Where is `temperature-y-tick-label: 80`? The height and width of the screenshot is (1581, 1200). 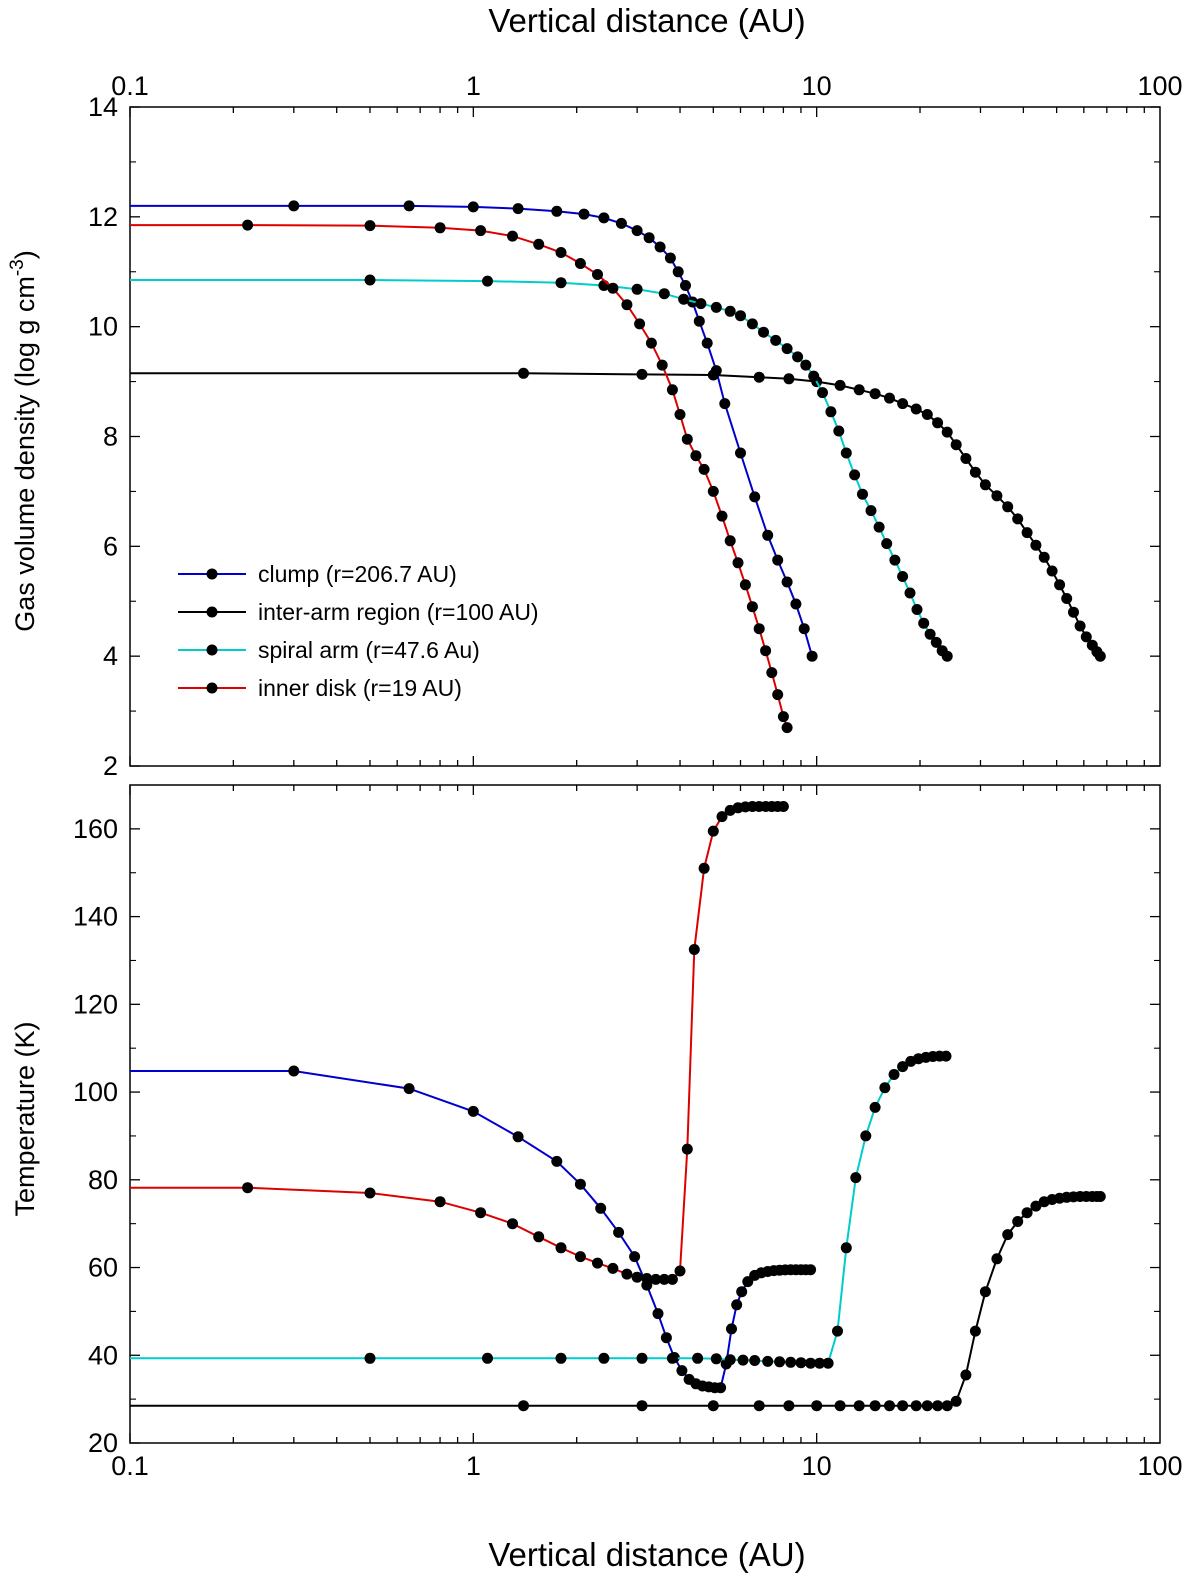 temperature-y-tick-label: 80 is located at coordinates (103, 1180).